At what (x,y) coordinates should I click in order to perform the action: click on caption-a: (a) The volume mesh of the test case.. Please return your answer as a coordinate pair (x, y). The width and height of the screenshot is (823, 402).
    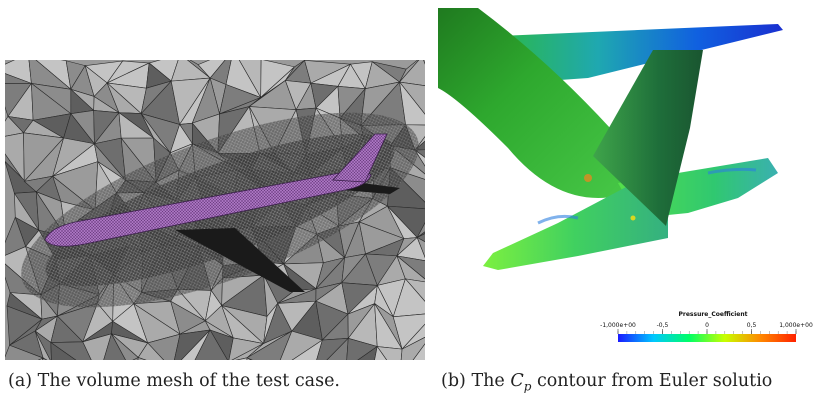
    Looking at the image, I should click on (174, 381).